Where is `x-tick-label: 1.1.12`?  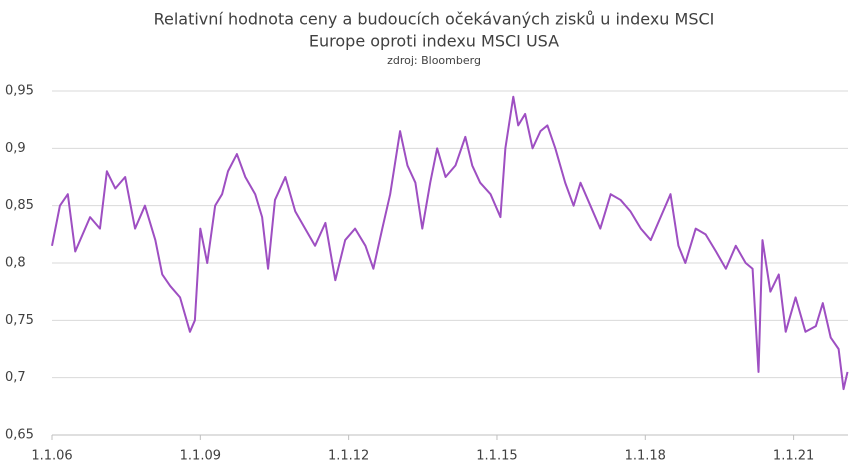
x-tick-label: 1.1.12 is located at coordinates (348, 456).